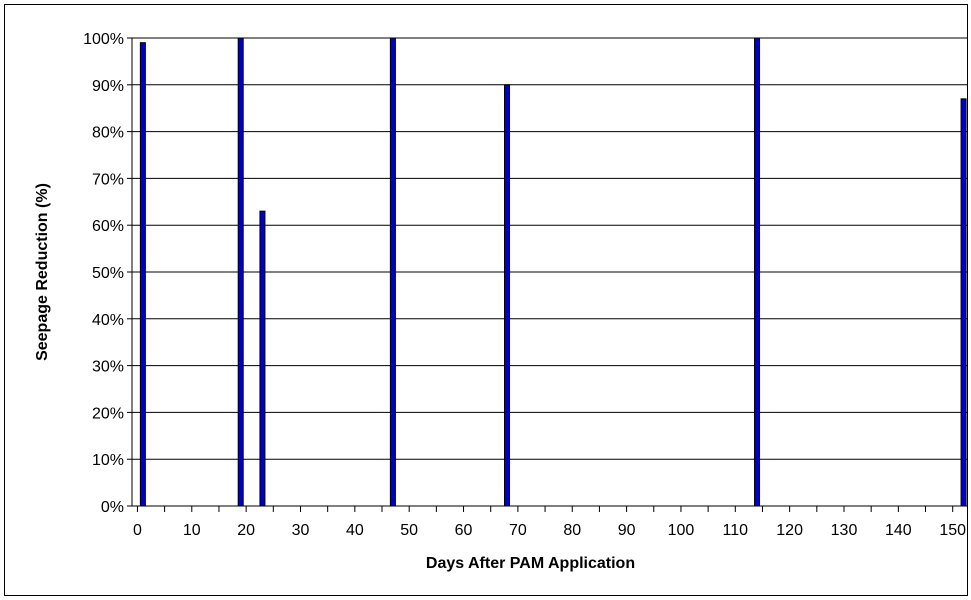 This screenshot has height=600, width=971. What do you see at coordinates (530, 563) in the screenshot?
I see `x-axis-title: Days After PAM Application` at bounding box center [530, 563].